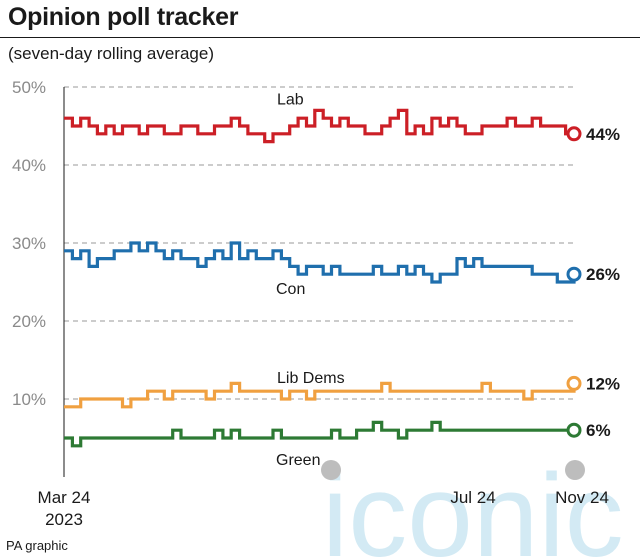 The width and height of the screenshot is (640, 559). I want to click on y-tick-label: 50%, so click(29, 87).